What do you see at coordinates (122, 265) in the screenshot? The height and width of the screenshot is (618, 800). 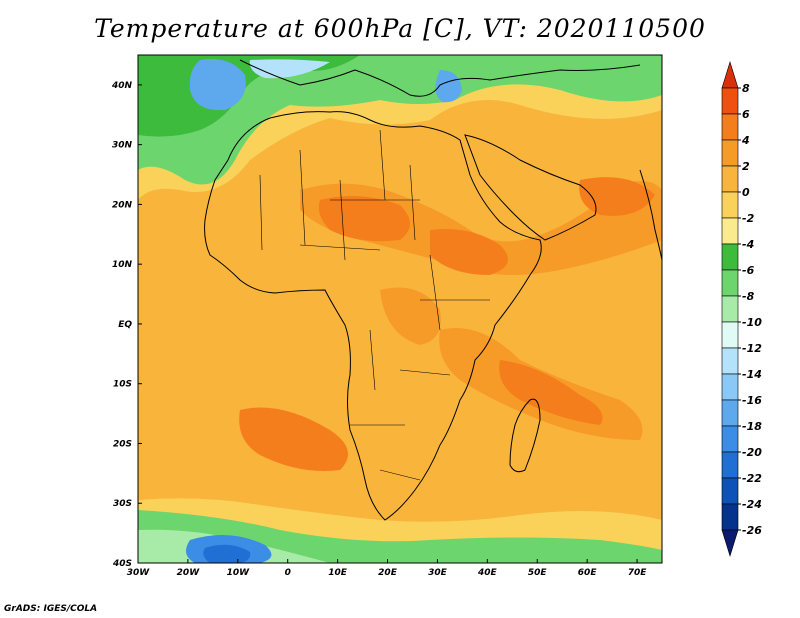 I see `y-tick-label: 10N` at bounding box center [122, 265].